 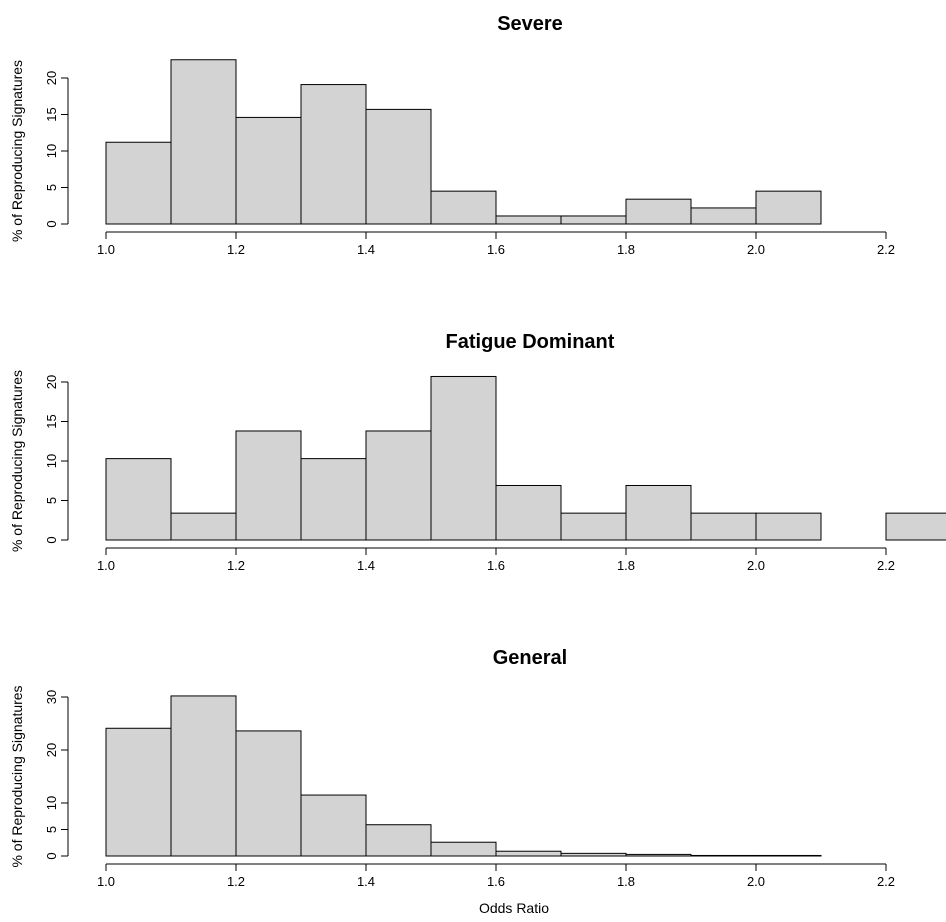 I want to click on x-axis-label: Odds Ratio, so click(x=514, y=908).